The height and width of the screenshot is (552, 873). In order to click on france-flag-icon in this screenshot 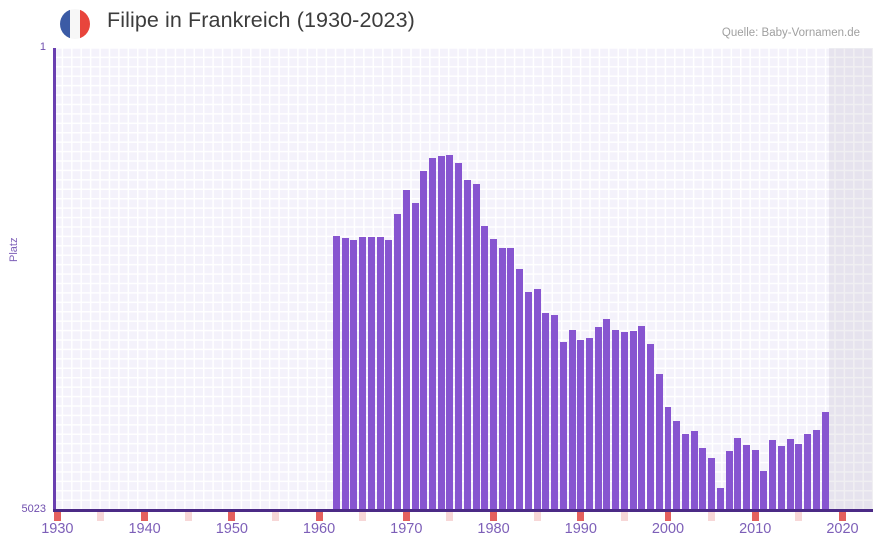, I will do `click(75, 24)`.